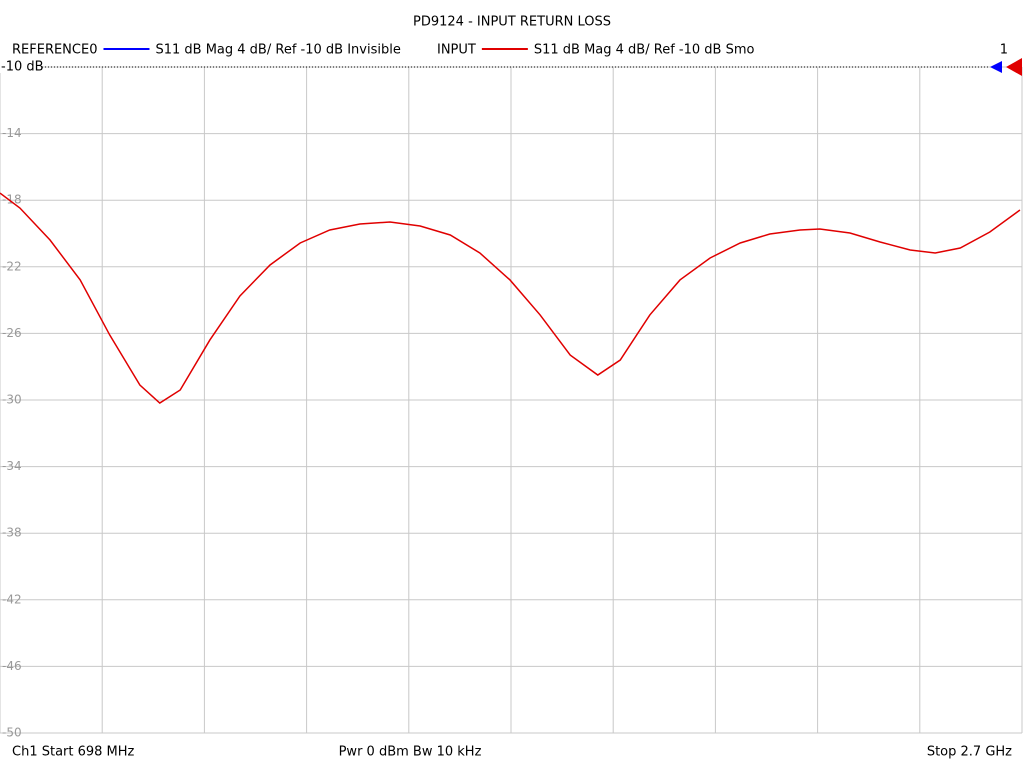 This screenshot has height=768, width=1024. What do you see at coordinates (73, 752) in the screenshot?
I see `footer-start: Ch1 Start 698 MHz` at bounding box center [73, 752].